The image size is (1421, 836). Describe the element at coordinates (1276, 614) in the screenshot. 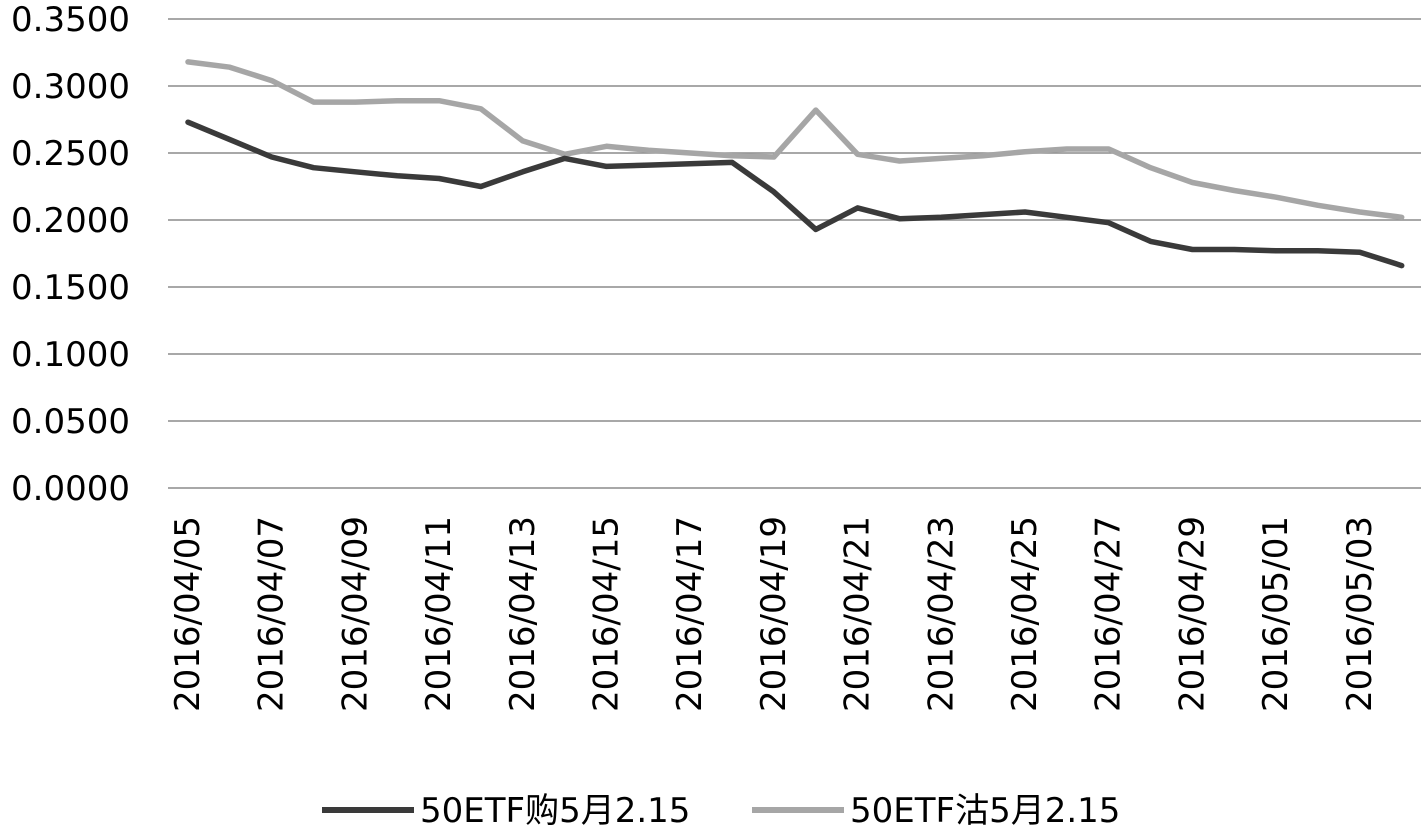

I see `x-tick-label: 2016/05/01` at that location.